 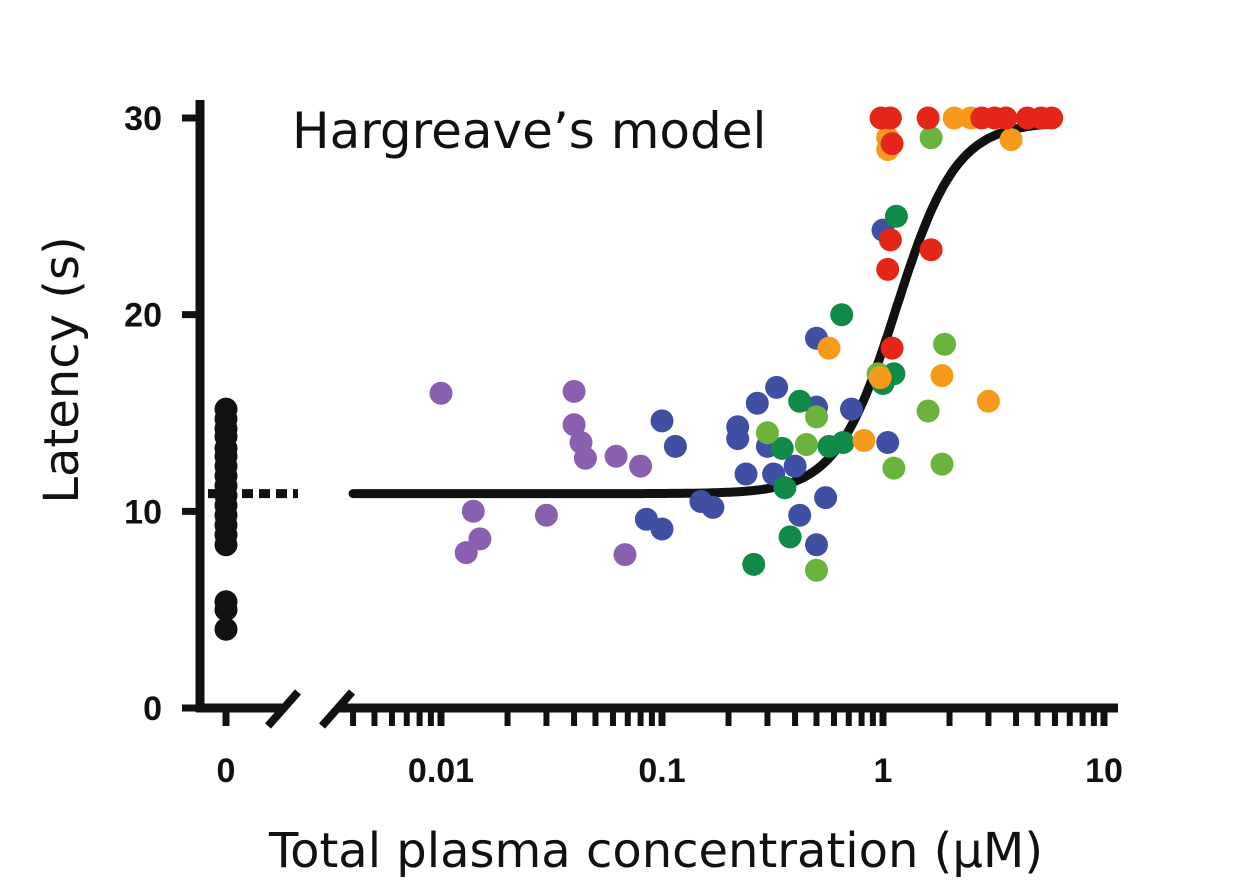 What do you see at coordinates (441, 771) in the screenshot?
I see `x-tick-label: 0.01` at bounding box center [441, 771].